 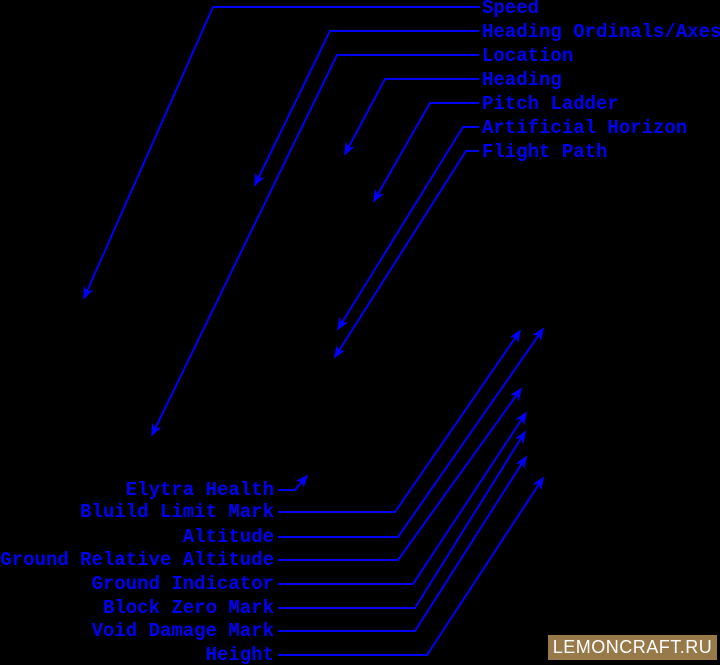 What do you see at coordinates (228, 537) in the screenshot?
I see `annotation-label-altitude: Altitude` at bounding box center [228, 537].